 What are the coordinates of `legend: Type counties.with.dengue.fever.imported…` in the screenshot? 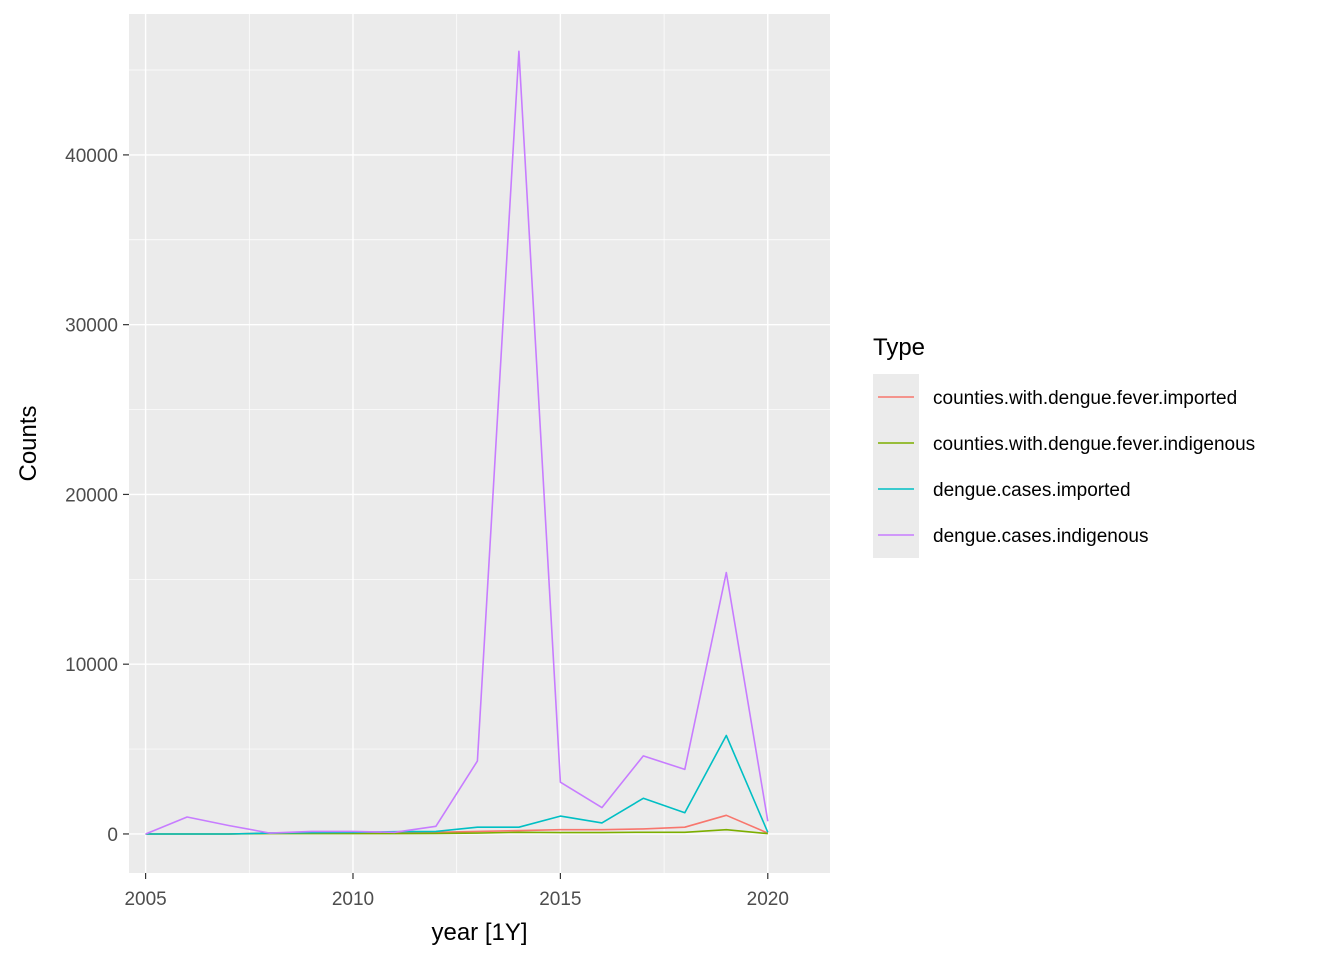 It's located at (1064, 446).